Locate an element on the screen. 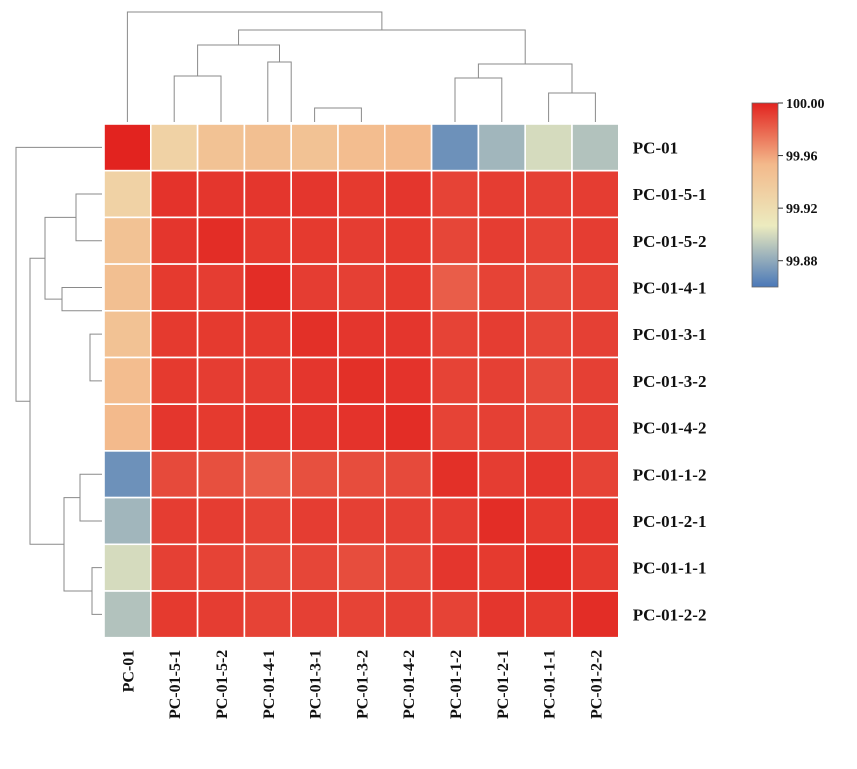  colorbar-tick-label: 100.00 is located at coordinates (805, 104).